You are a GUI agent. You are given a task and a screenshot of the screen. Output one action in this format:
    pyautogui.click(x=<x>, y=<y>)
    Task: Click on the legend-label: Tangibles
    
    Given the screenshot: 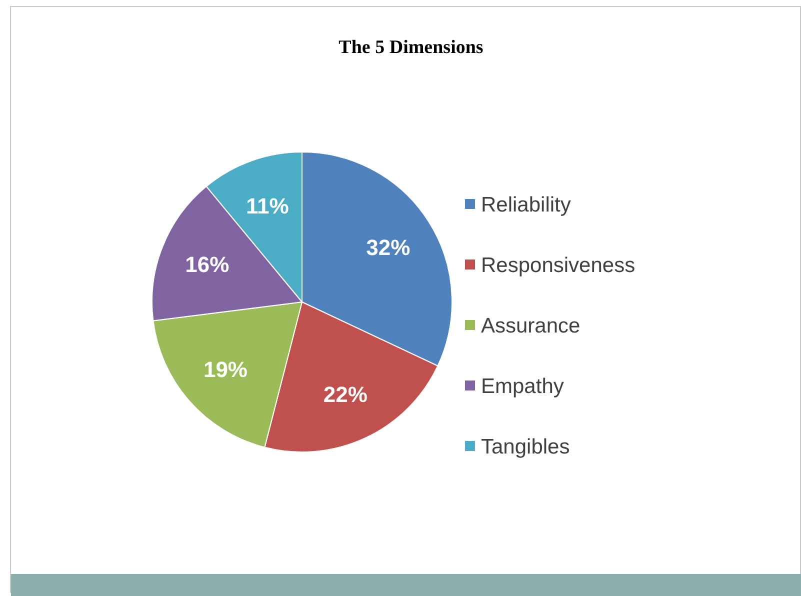 What is the action you would take?
    pyautogui.click(x=525, y=446)
    